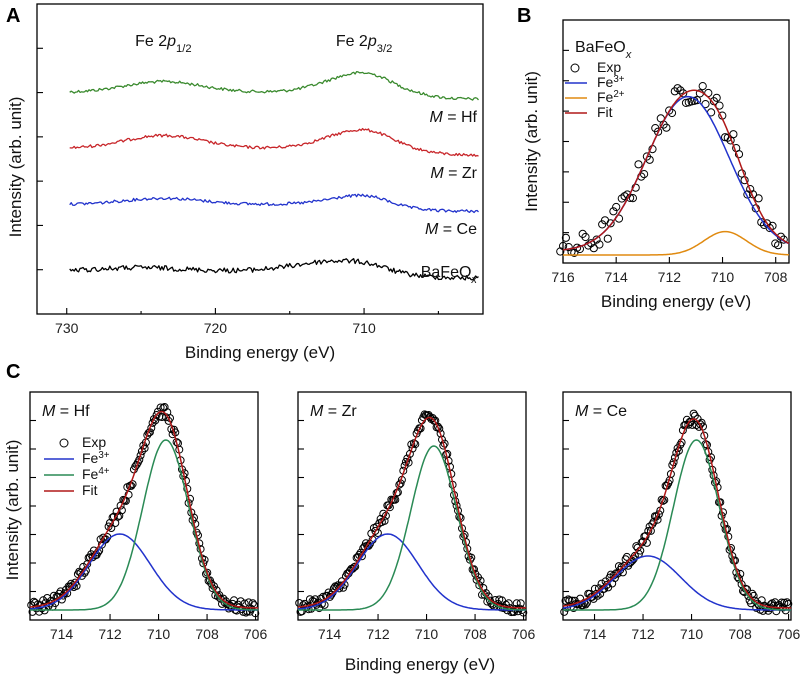  I want to click on panel-c-legend-label-part: Fe, so click(90, 474).